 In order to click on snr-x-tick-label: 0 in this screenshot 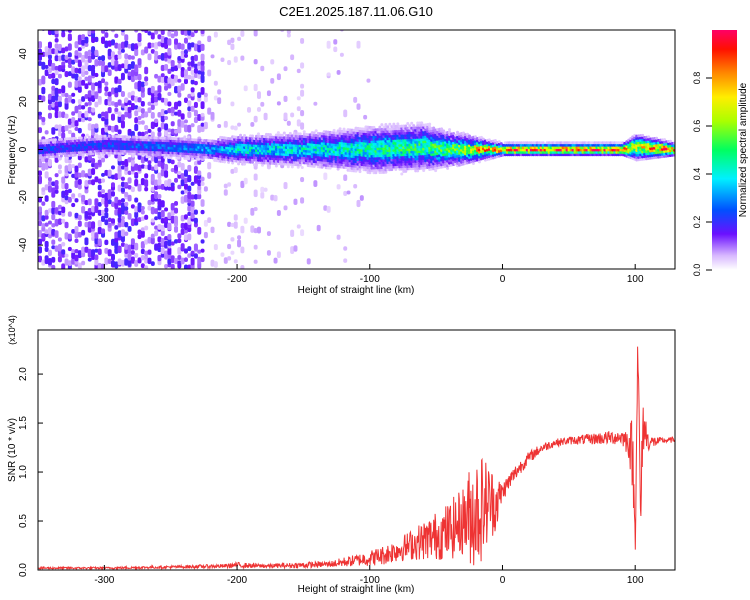, I will do `click(503, 580)`.